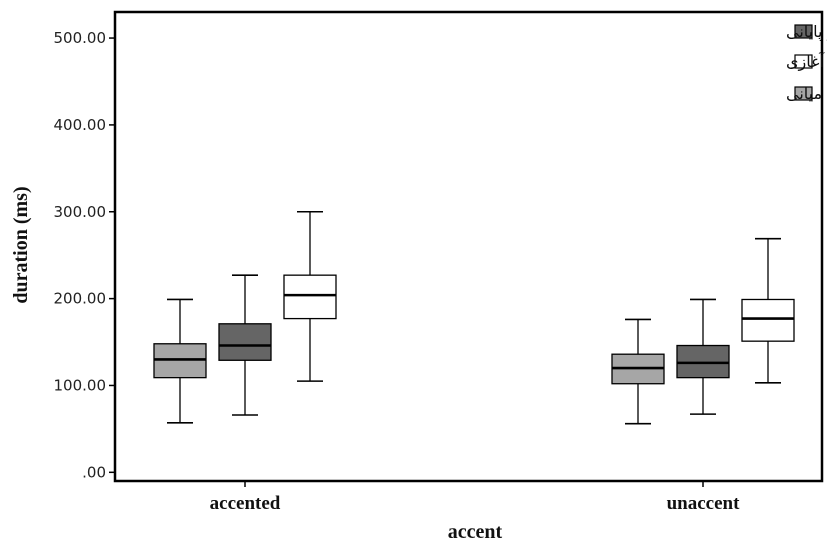 The height and width of the screenshot is (545, 827). I want to click on box-group-unaccent, so click(703, 331).